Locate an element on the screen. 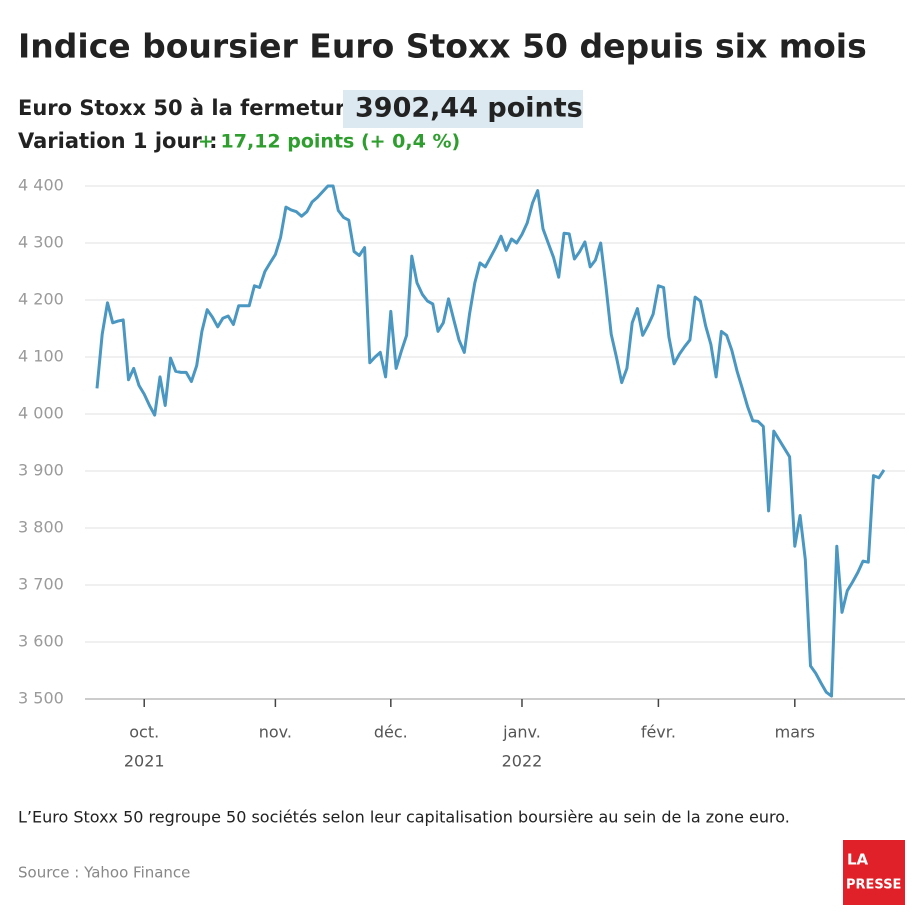 The width and height of the screenshot is (924, 924). source: Source : Yahoo Finance is located at coordinates (104, 873).